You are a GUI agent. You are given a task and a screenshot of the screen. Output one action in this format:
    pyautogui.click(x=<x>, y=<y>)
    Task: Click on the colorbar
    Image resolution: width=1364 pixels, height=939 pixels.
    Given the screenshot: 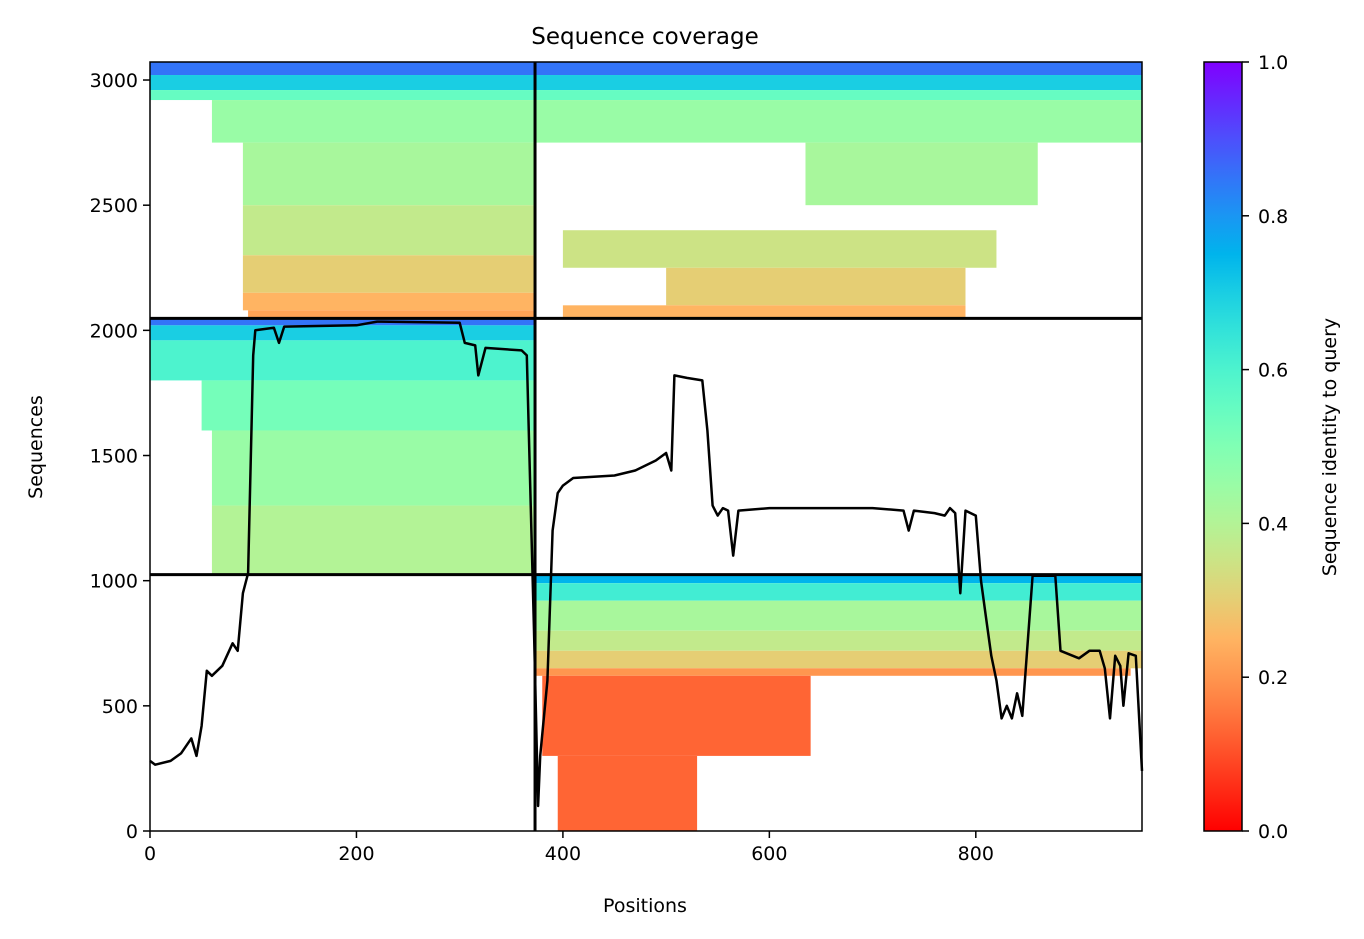 What is the action you would take?
    pyautogui.click(x=1223, y=446)
    